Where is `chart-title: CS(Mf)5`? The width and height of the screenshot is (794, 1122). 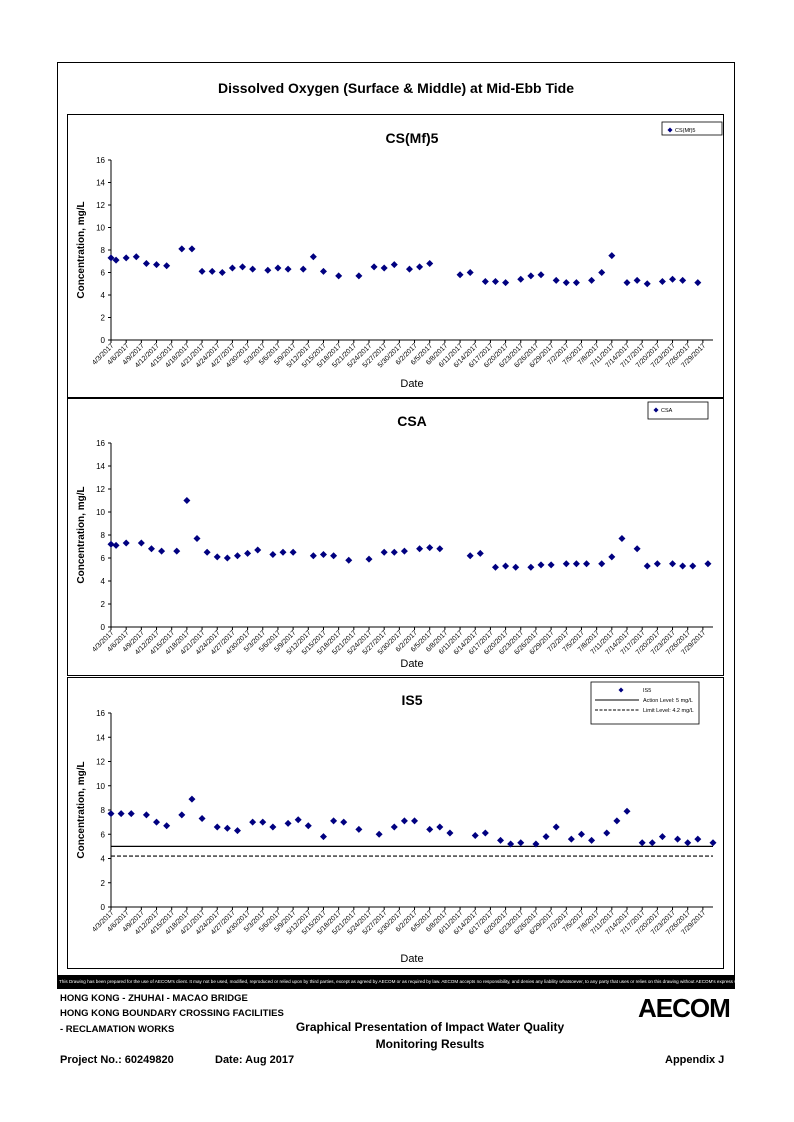
chart-title: CS(Mf)5 is located at coordinates (412, 138).